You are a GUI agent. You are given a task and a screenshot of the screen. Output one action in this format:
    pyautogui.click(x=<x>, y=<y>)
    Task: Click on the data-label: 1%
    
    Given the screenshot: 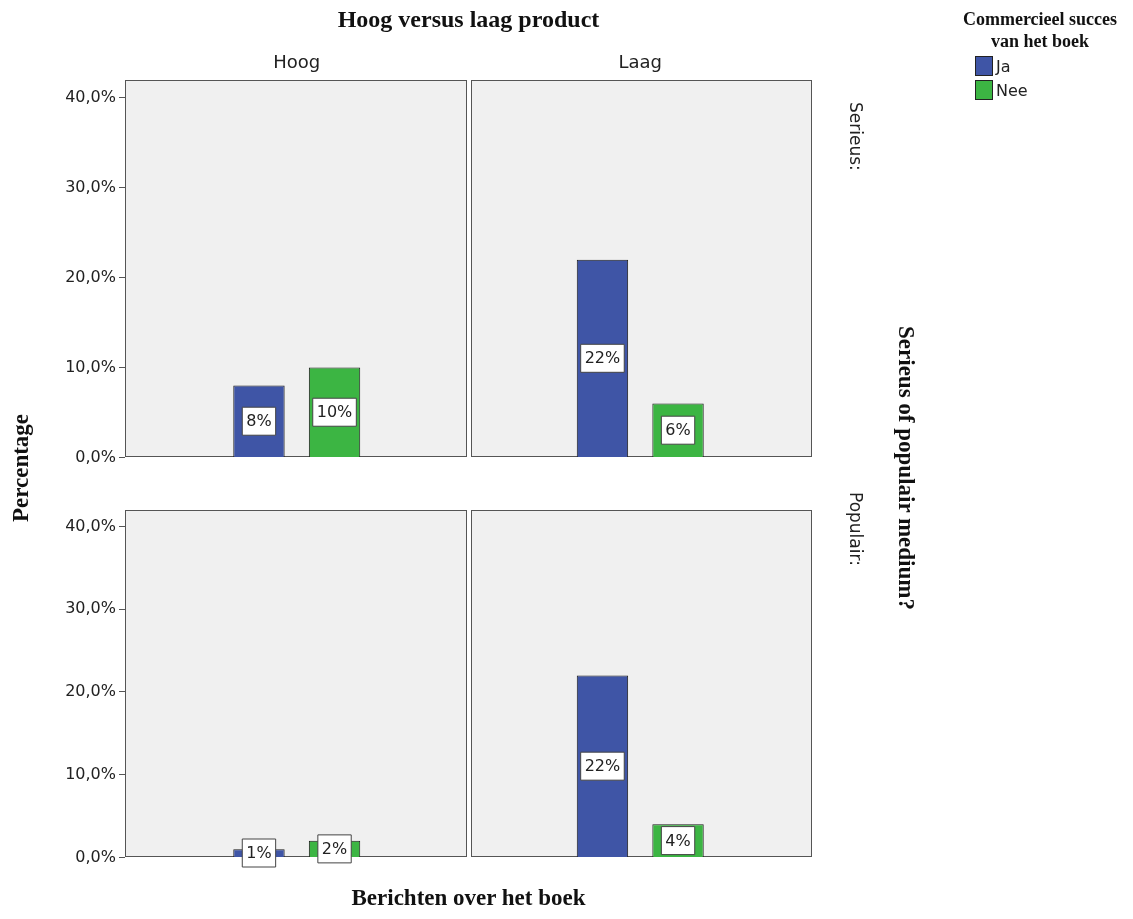 What is the action you would take?
    pyautogui.click(x=259, y=853)
    